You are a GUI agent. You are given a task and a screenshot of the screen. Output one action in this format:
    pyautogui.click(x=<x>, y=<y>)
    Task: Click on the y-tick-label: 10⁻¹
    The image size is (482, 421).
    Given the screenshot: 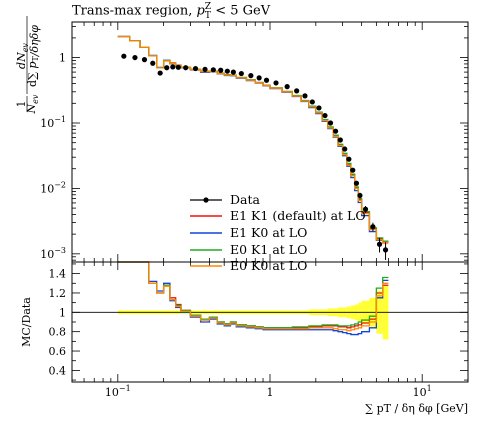 What is the action you would take?
    pyautogui.click(x=53, y=122)
    